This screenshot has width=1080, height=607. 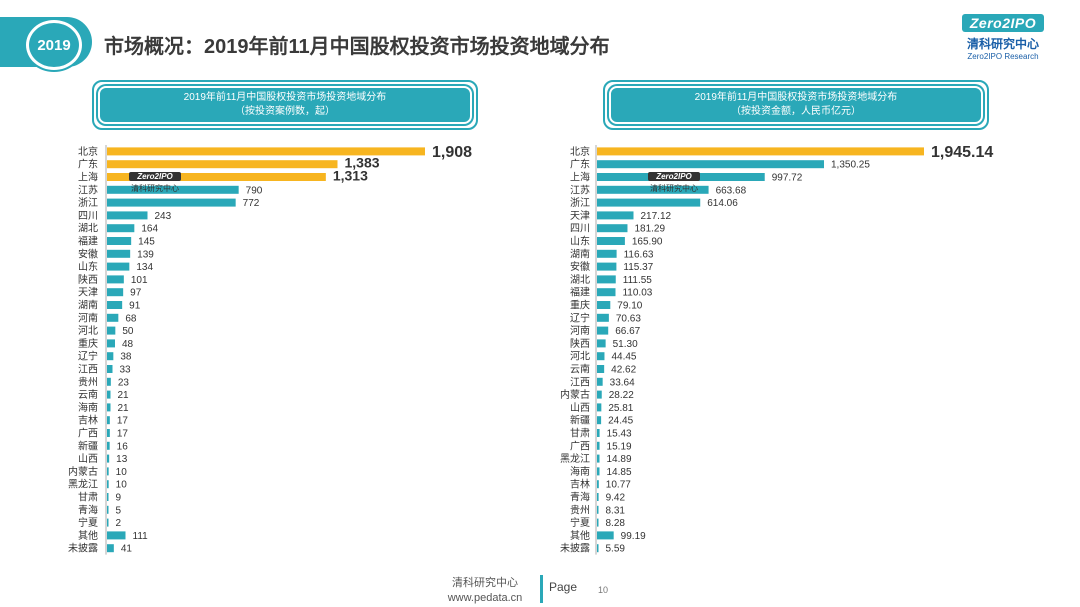 What do you see at coordinates (285, 111) in the screenshot?
I see `left-chart-subtitle: （按投资案例数，起）` at bounding box center [285, 111].